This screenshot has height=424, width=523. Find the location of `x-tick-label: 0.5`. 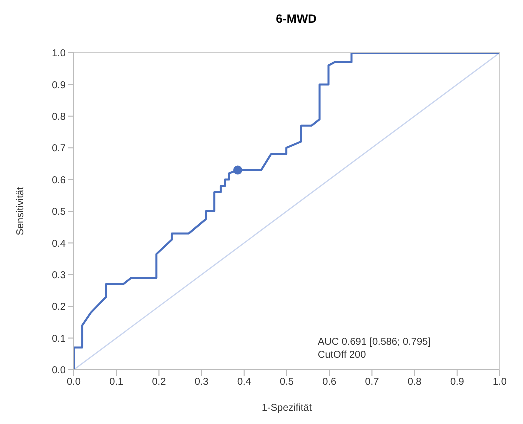

x-tick-label: 0.5 is located at coordinates (287, 382).